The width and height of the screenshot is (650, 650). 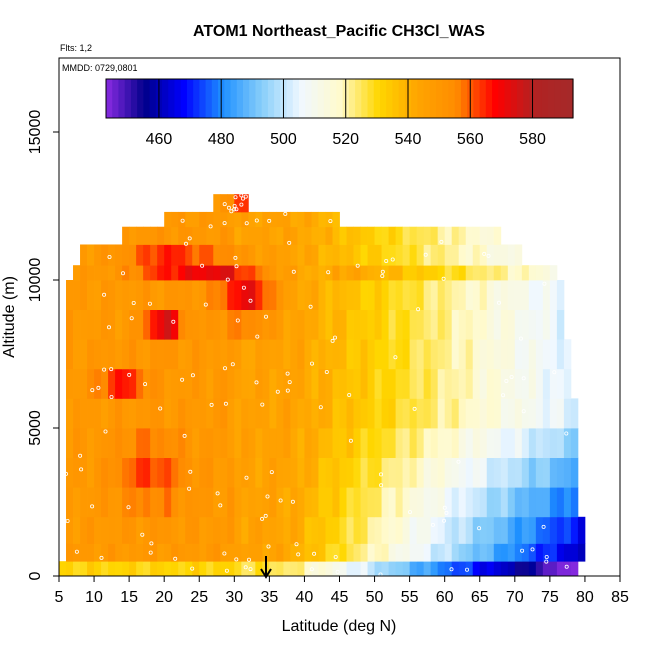 I want to click on x-tick-label: 10, so click(x=94, y=597).